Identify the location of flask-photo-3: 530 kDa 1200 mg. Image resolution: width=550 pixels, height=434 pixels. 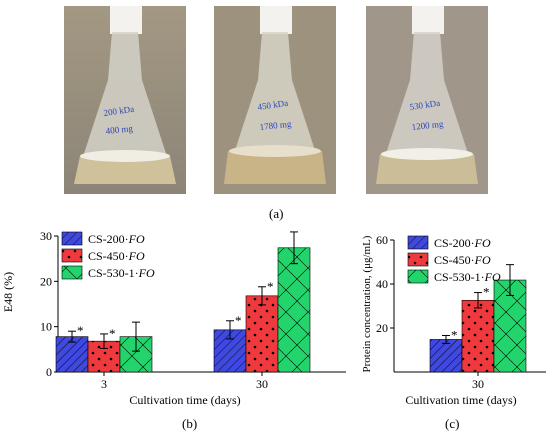
(427, 100).